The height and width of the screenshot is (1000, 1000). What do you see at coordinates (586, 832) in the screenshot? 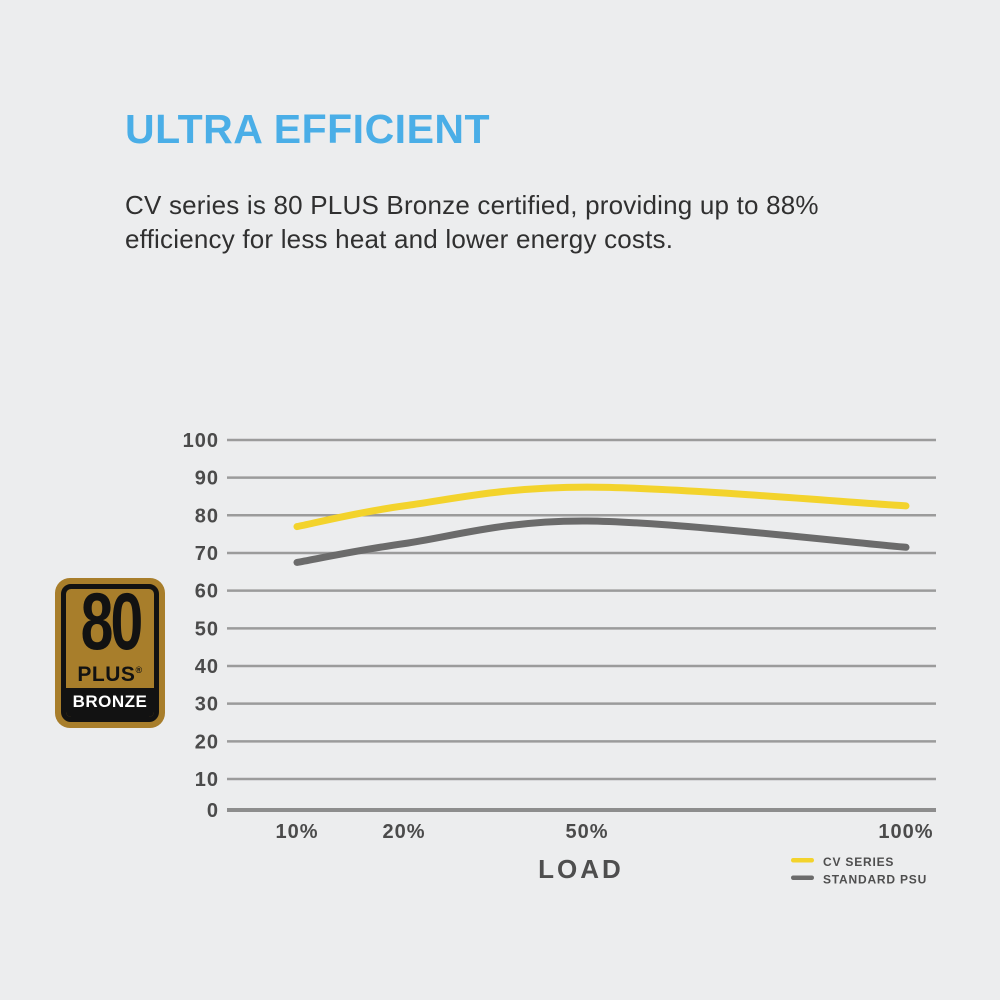
I see `x-tick-label: 50%` at bounding box center [586, 832].